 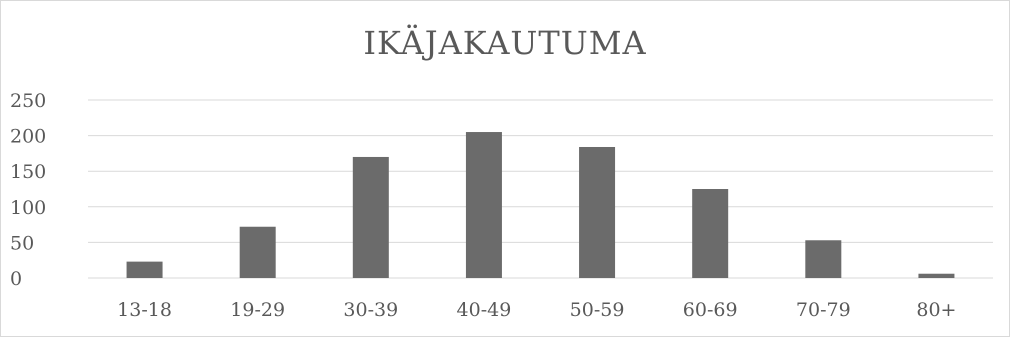 What do you see at coordinates (936, 310) in the screenshot?
I see `x-tick-label: 80+` at bounding box center [936, 310].